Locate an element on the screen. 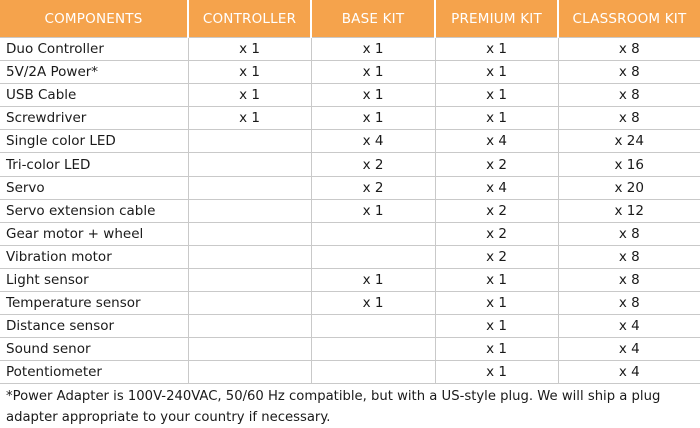 The image size is (700, 428). column-header-components: COMPONENTS is located at coordinates (94, 19).